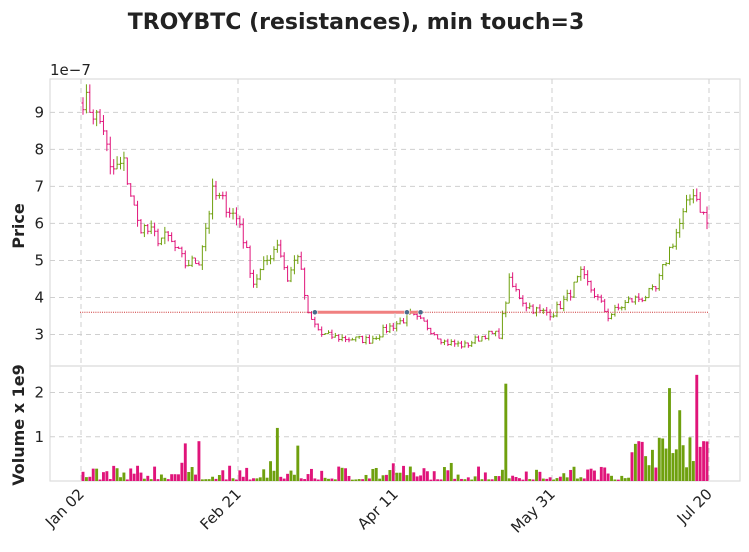 Image resolution: width=749 pixels, height=552 pixels. What do you see at coordinates (39, 335) in the screenshot?
I see `price-tick-label: 3` at bounding box center [39, 335].